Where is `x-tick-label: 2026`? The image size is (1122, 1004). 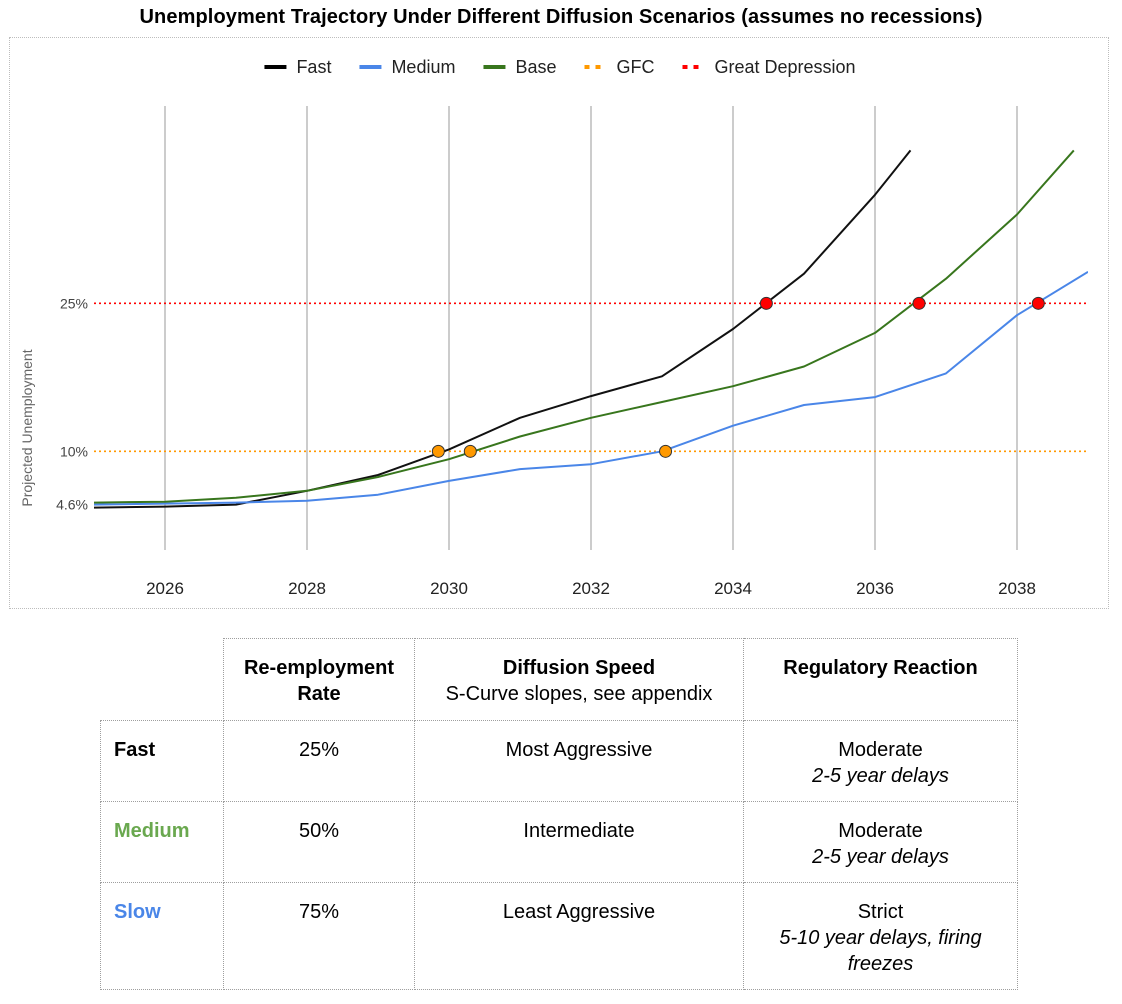 x-tick-label: 2026 is located at coordinates (165, 588).